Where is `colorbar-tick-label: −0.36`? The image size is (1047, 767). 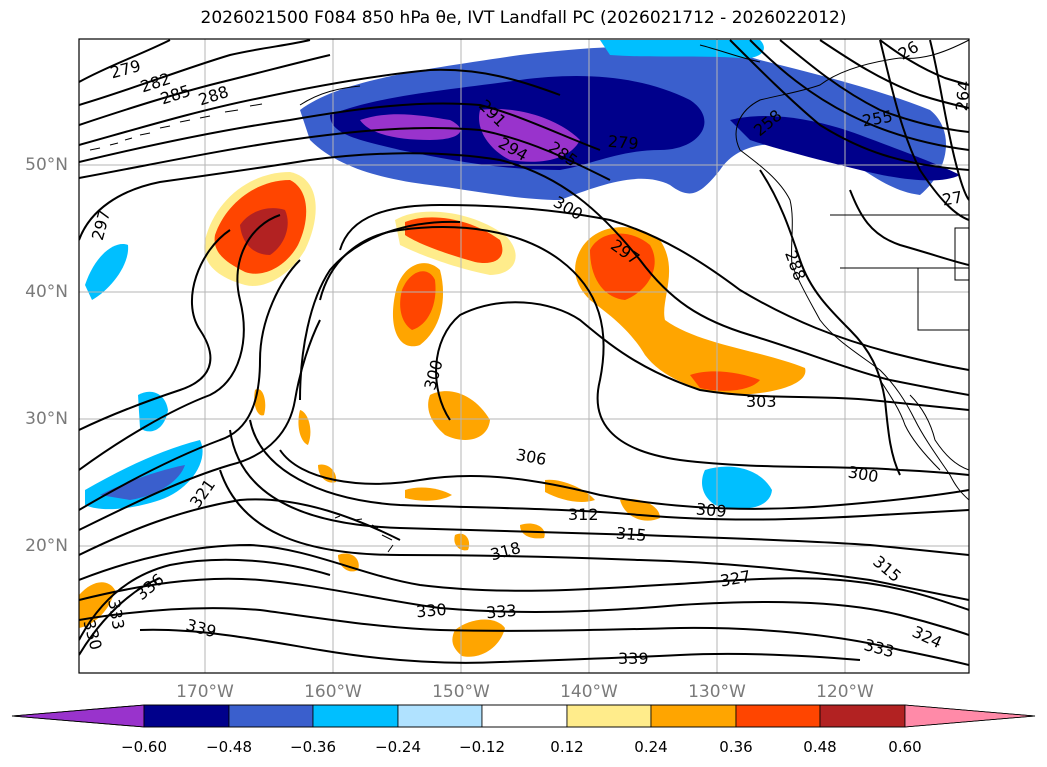 colorbar-tick-label: −0.36 is located at coordinates (313, 747).